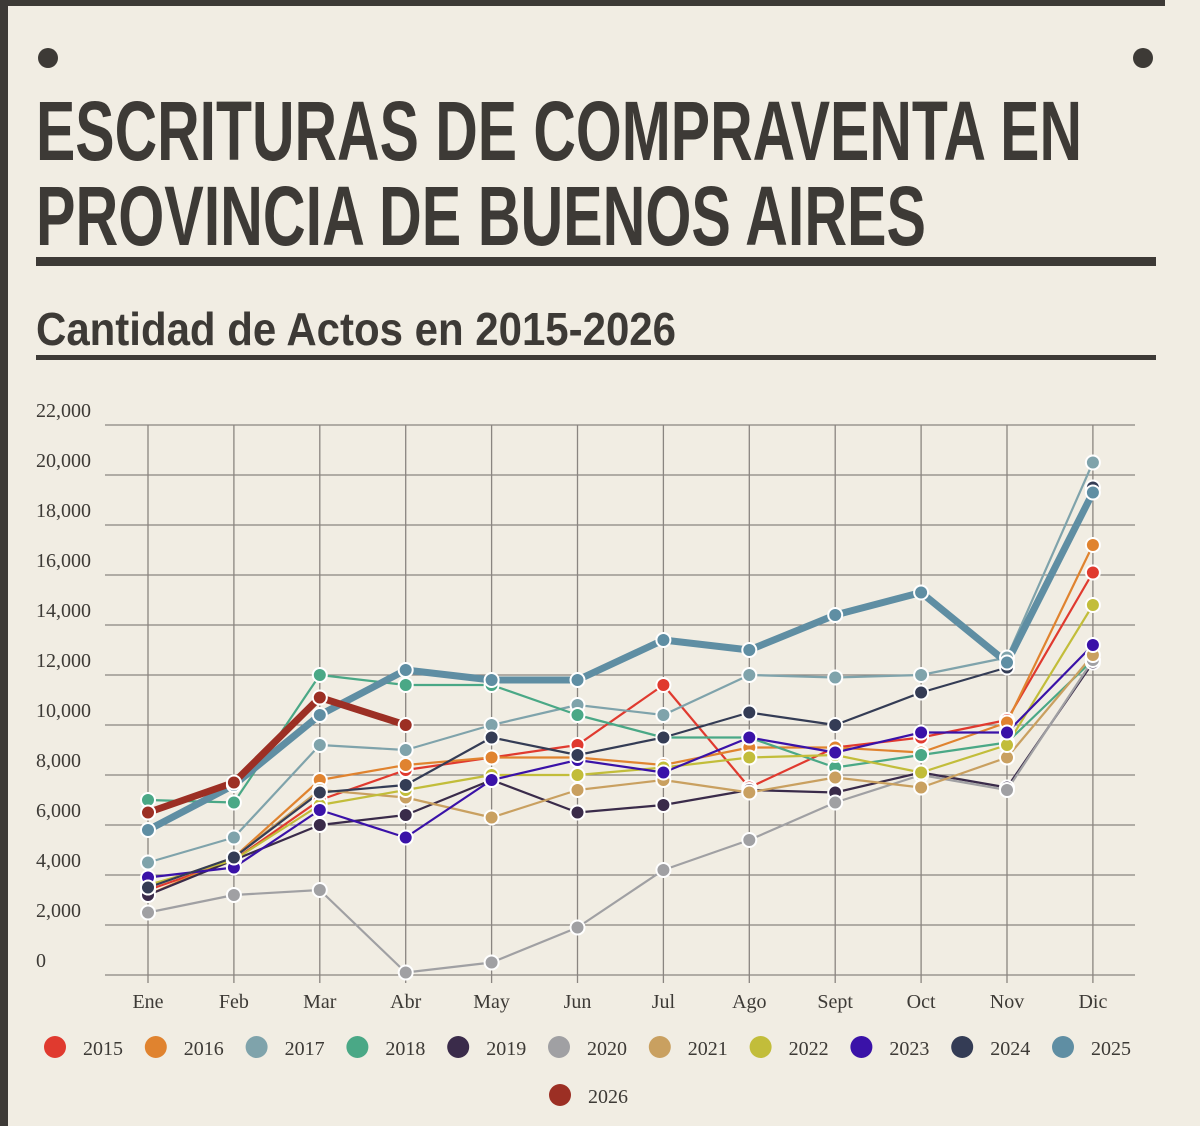 The width and height of the screenshot is (1200, 1126). I want to click on legend-label: 2019, so click(506, 1049).